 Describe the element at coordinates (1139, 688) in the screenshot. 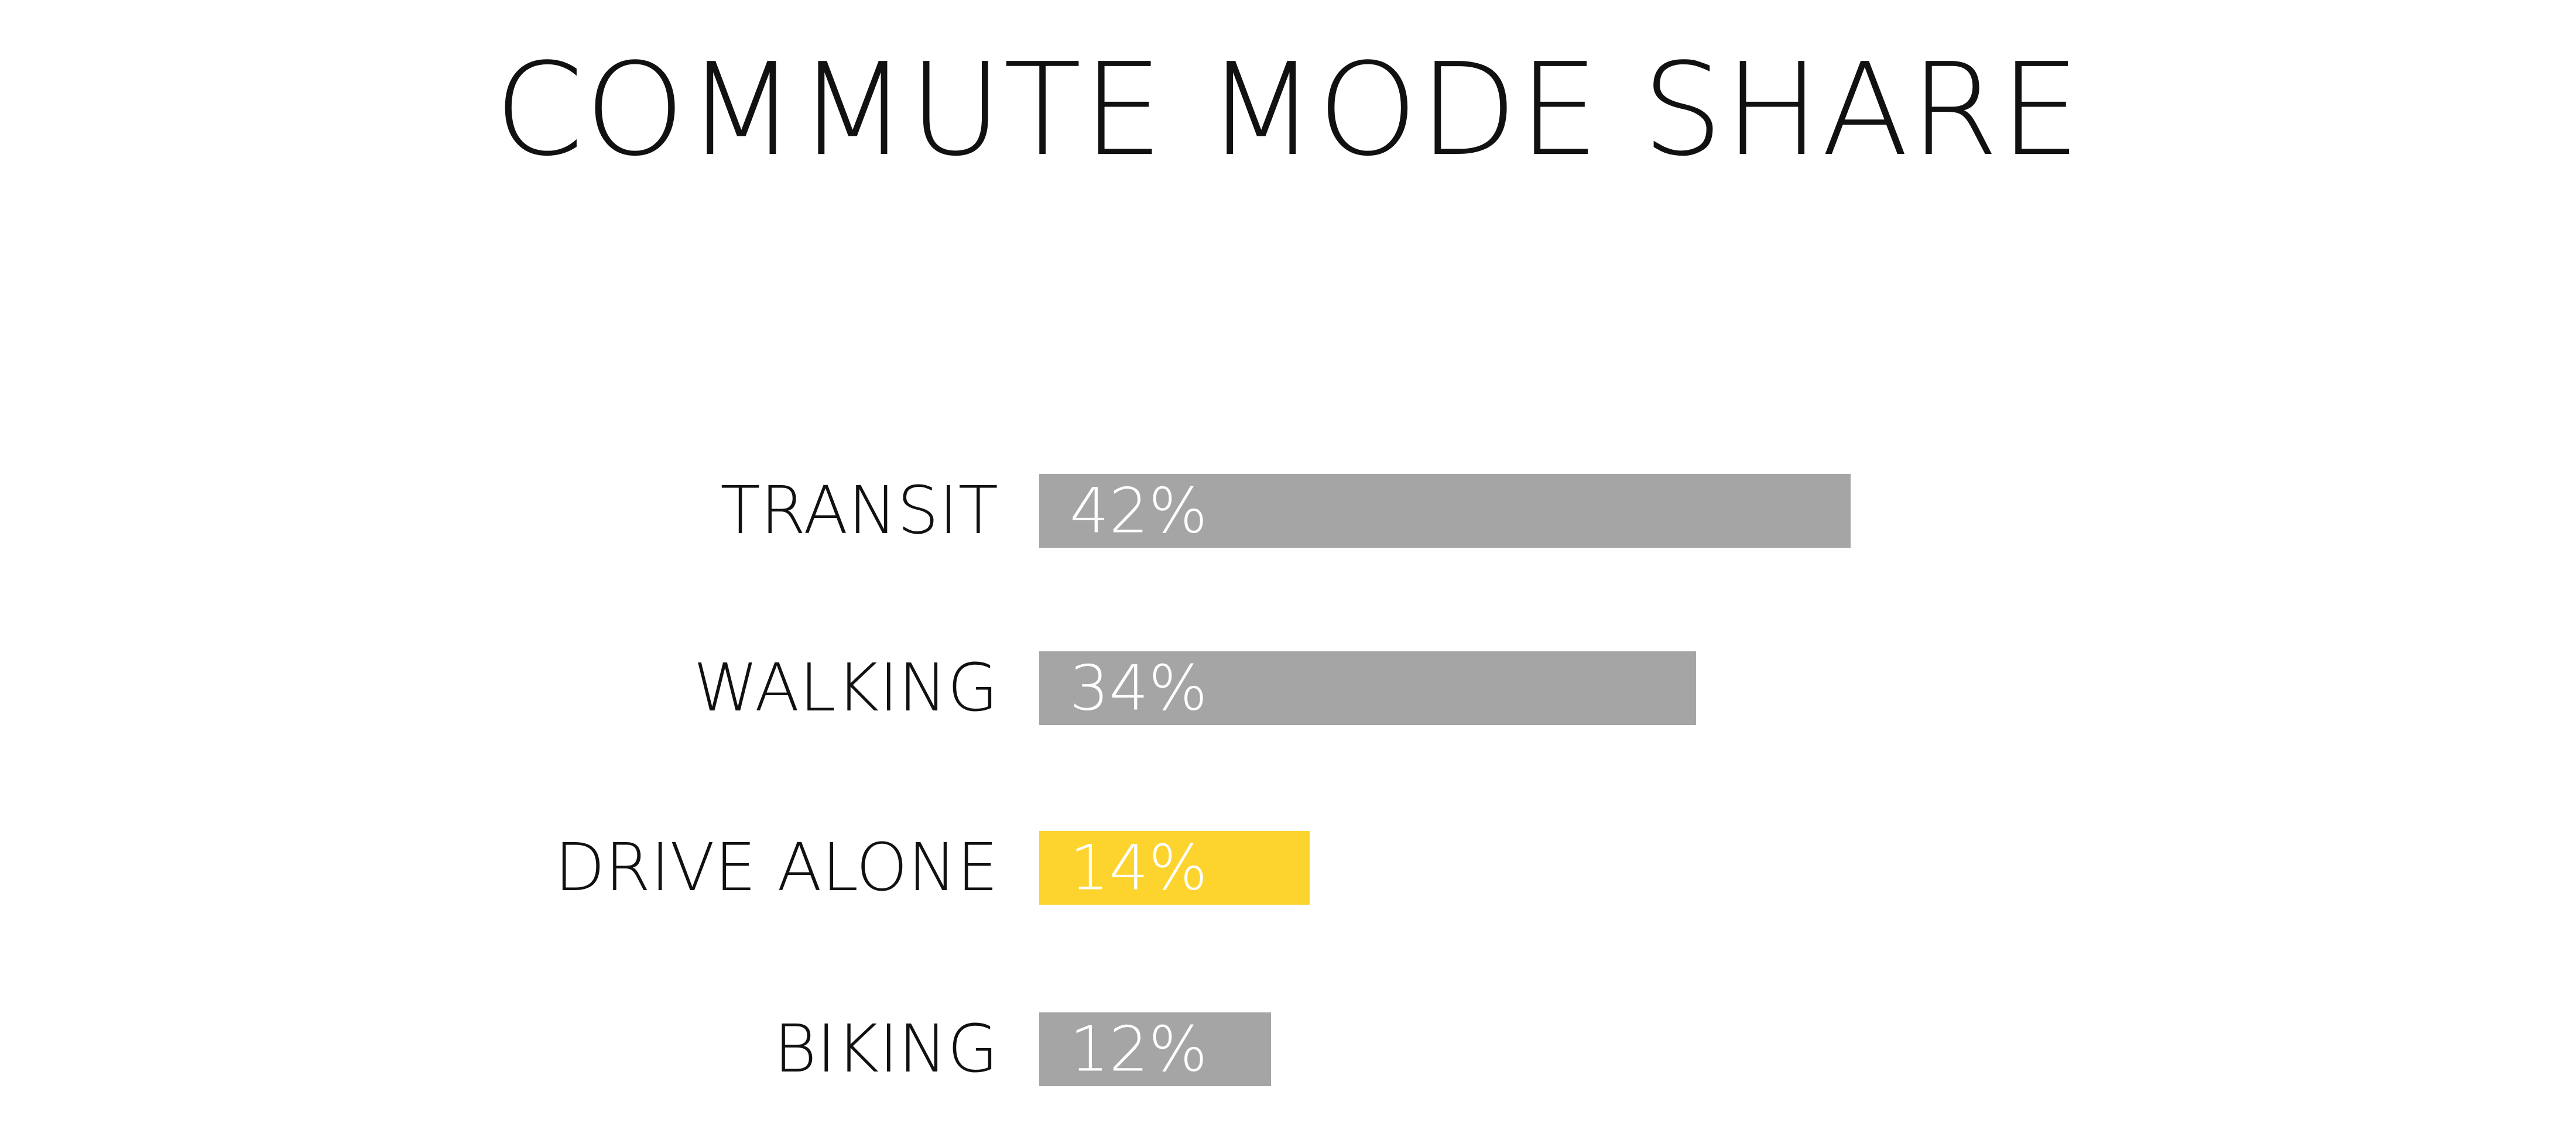

I see `value-label-walking: 34%` at that location.